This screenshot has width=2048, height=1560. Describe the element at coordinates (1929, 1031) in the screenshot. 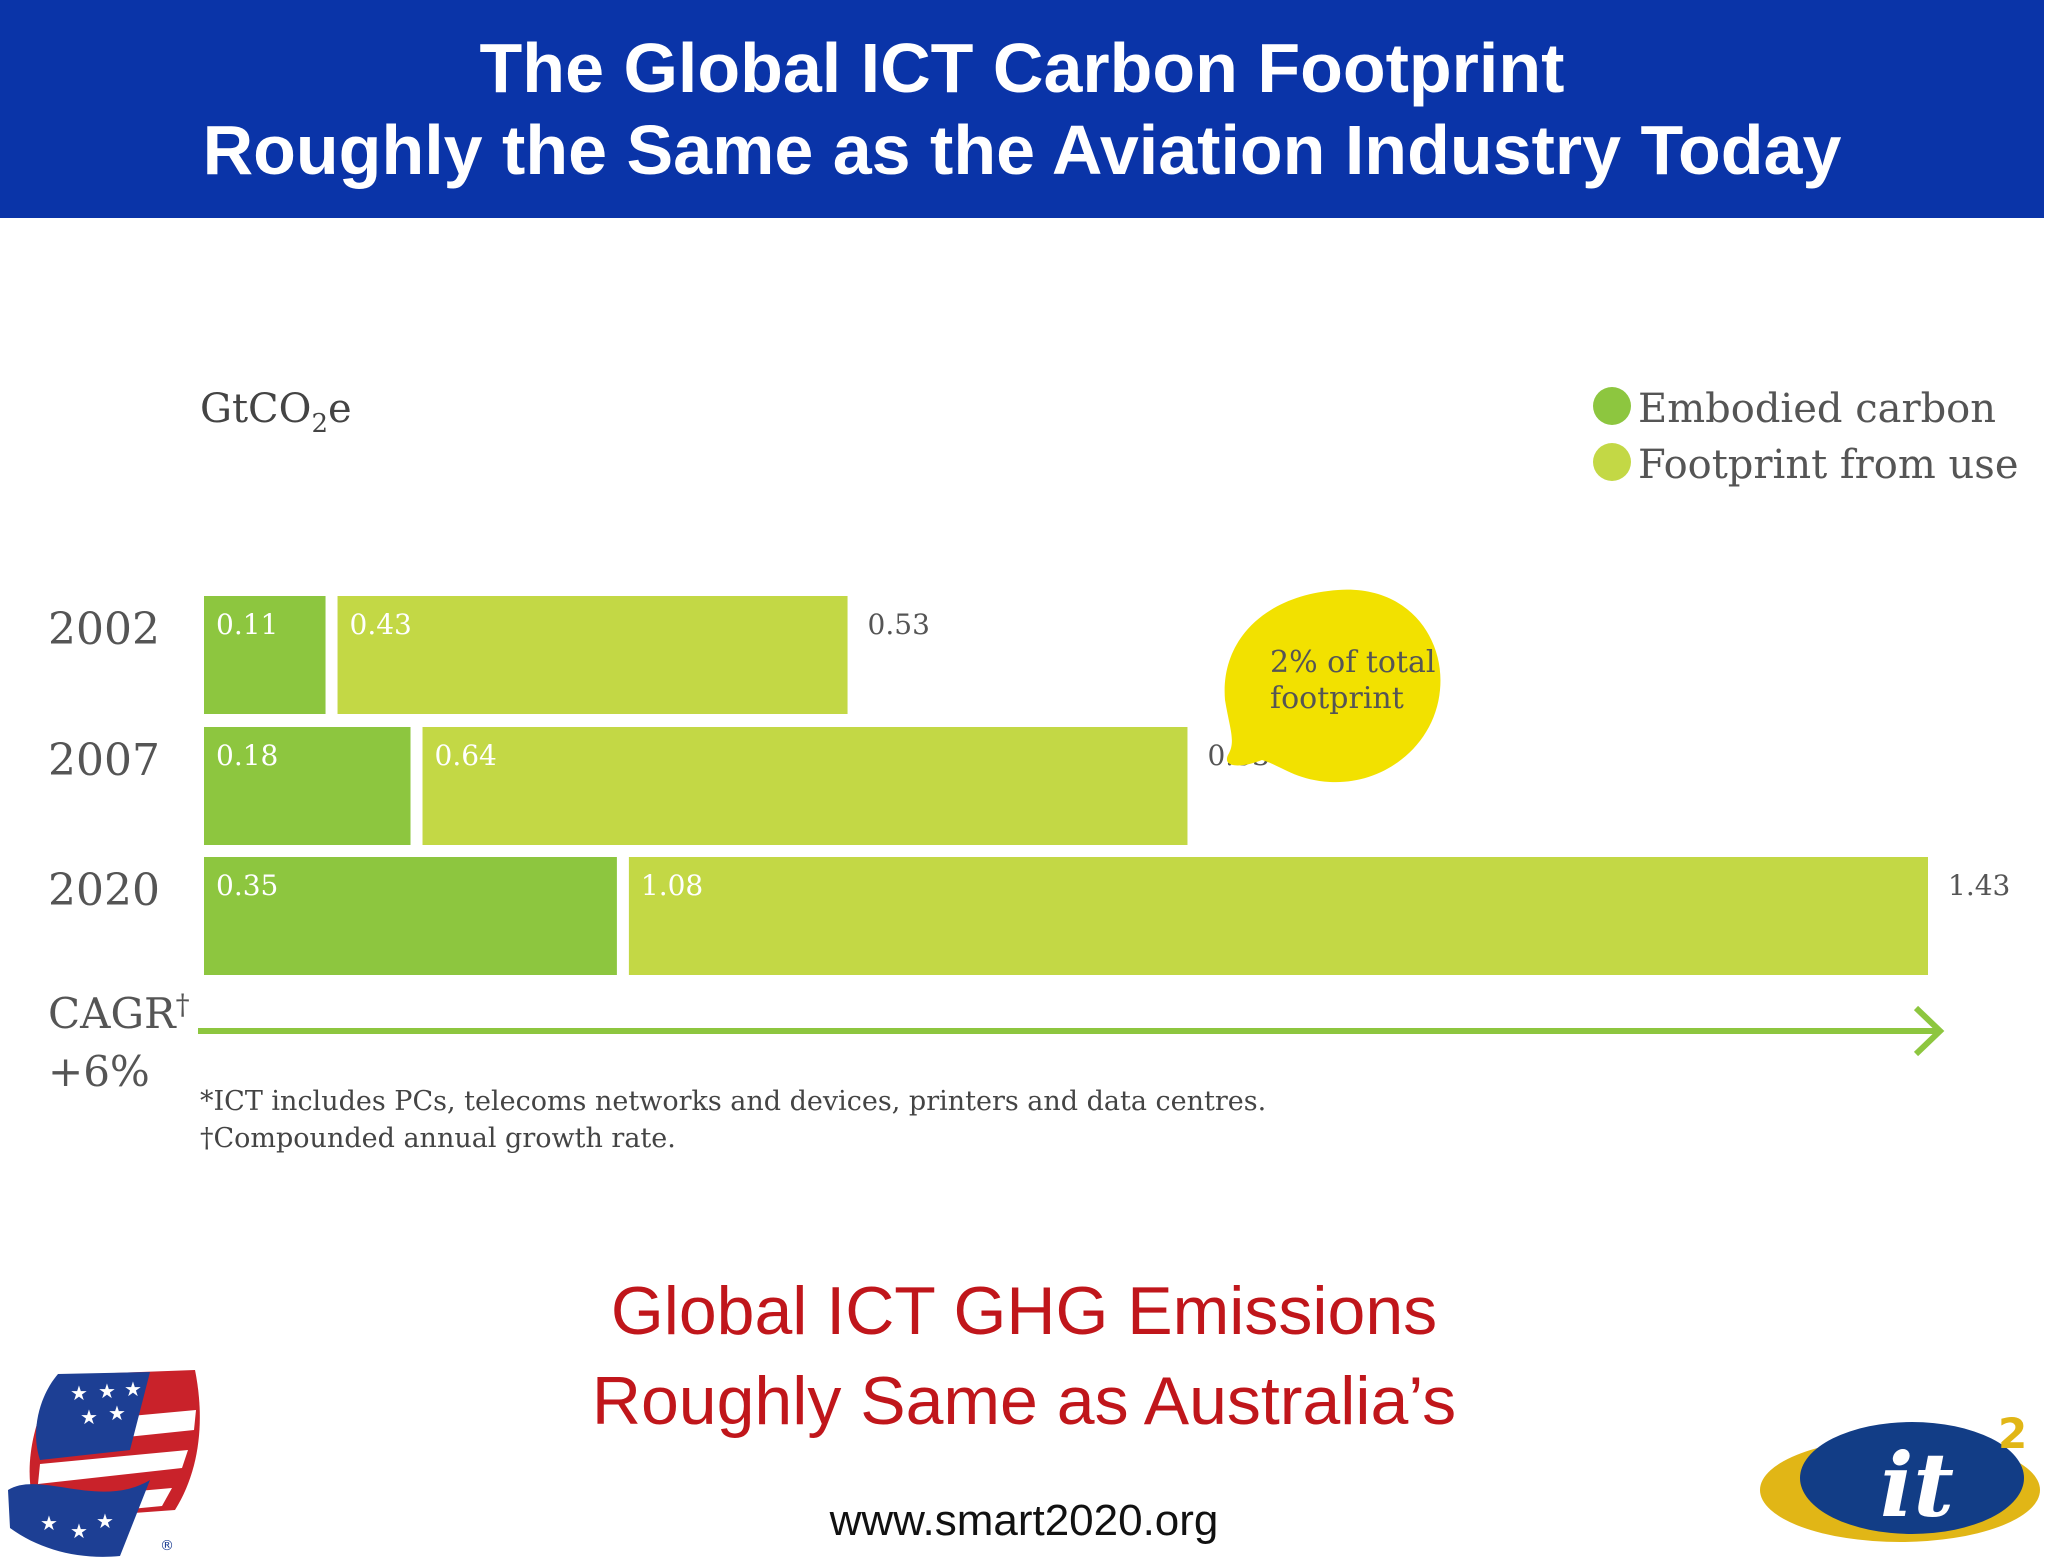

I see `cagr-arrow-head` at that location.